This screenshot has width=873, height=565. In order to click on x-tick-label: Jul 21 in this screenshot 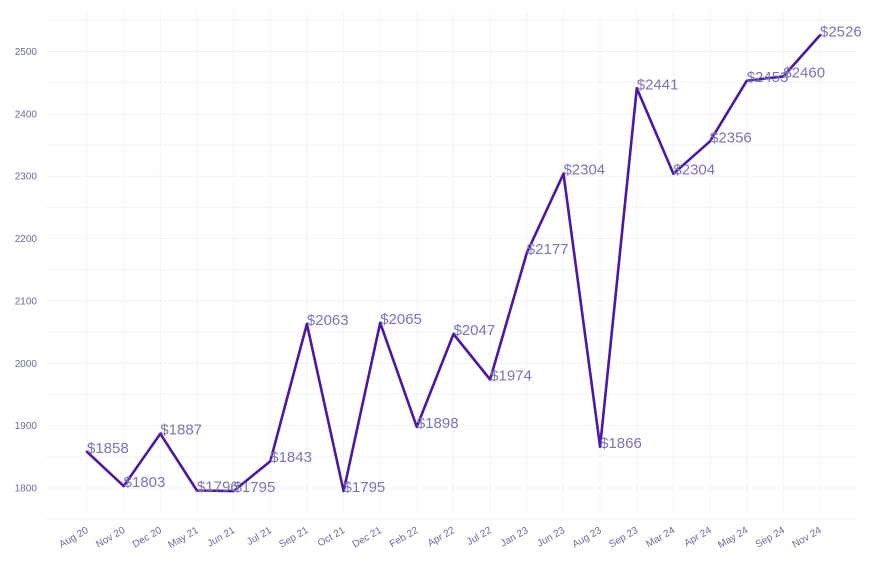, I will do `click(259, 536)`.